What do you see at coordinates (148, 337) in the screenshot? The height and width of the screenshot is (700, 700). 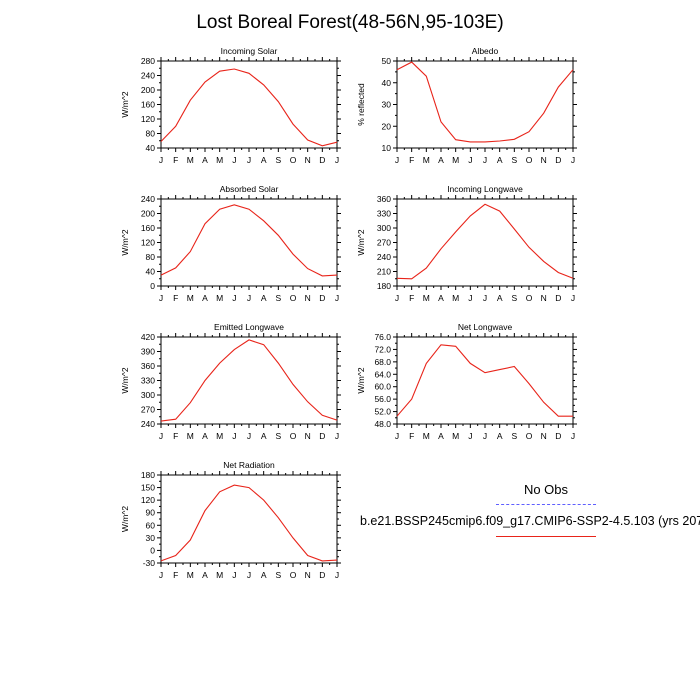 I see `y-tick-label: 420` at bounding box center [148, 337].